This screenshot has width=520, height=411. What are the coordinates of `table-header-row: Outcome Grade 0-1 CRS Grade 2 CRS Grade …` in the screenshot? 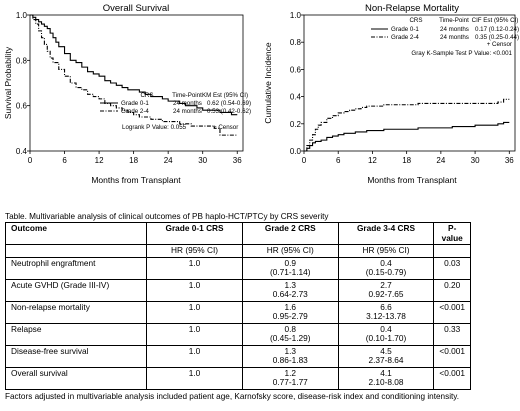 It's located at (237, 233).